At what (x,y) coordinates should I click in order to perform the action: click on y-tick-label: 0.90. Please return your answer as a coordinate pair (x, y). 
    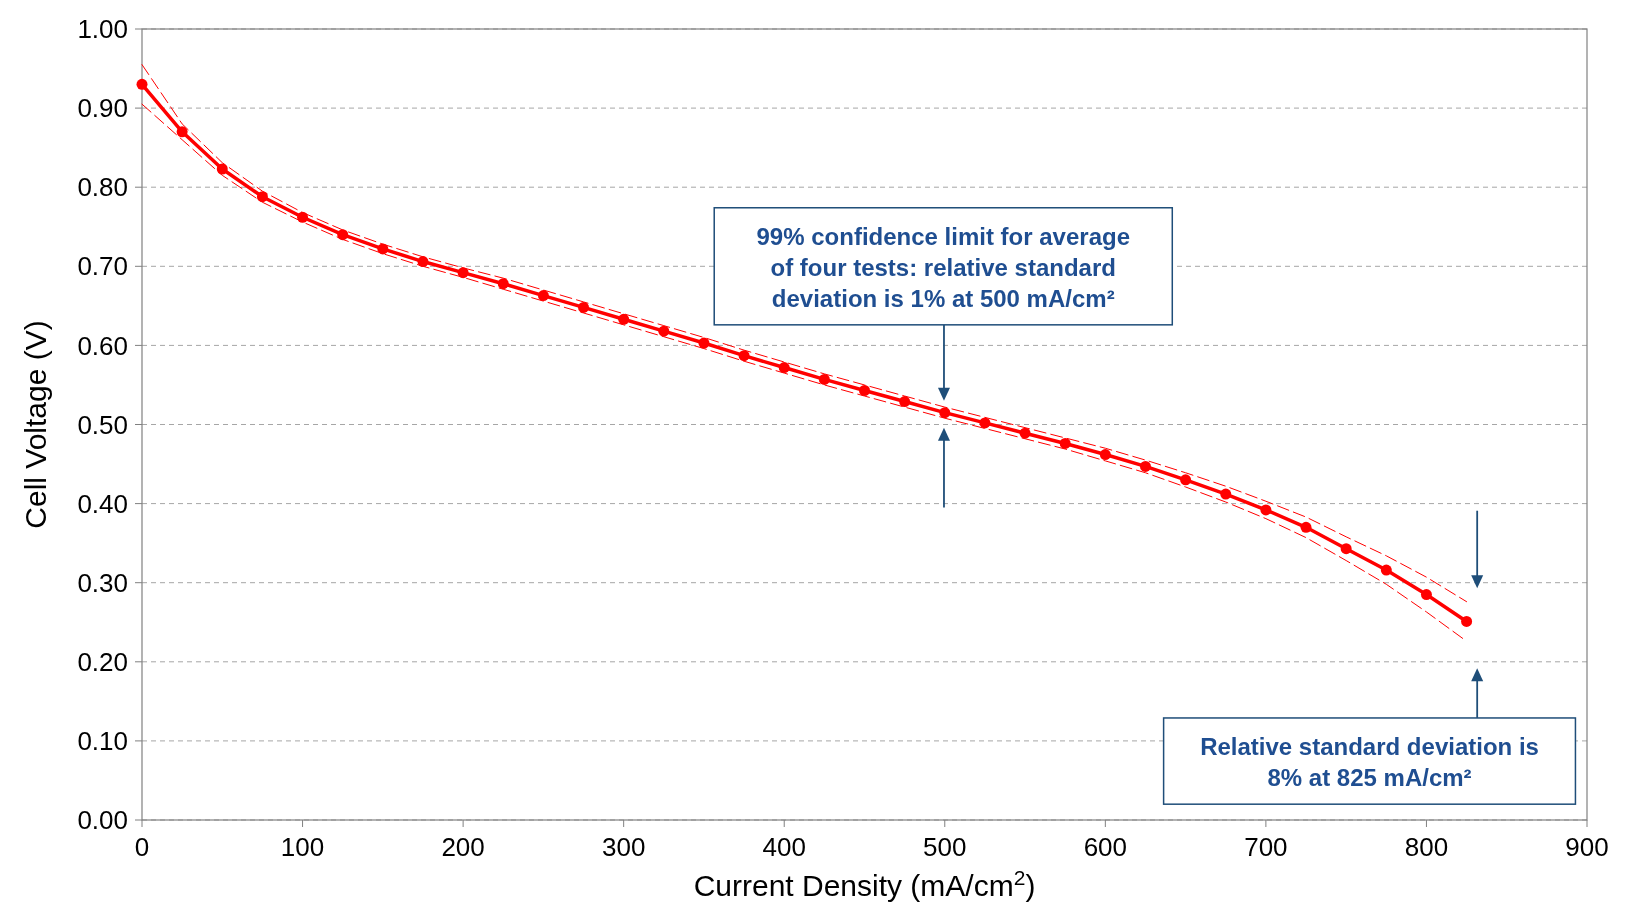
    Looking at the image, I should click on (102, 108).